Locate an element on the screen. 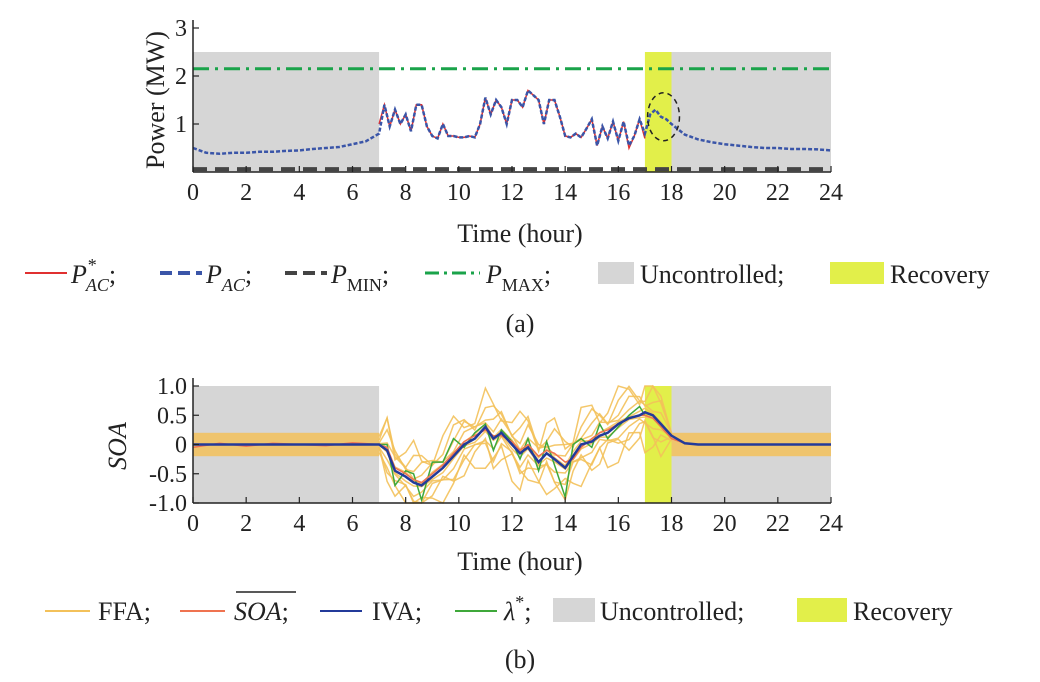  panel-a-x-tick-label-5: 10 is located at coordinates (459, 193).